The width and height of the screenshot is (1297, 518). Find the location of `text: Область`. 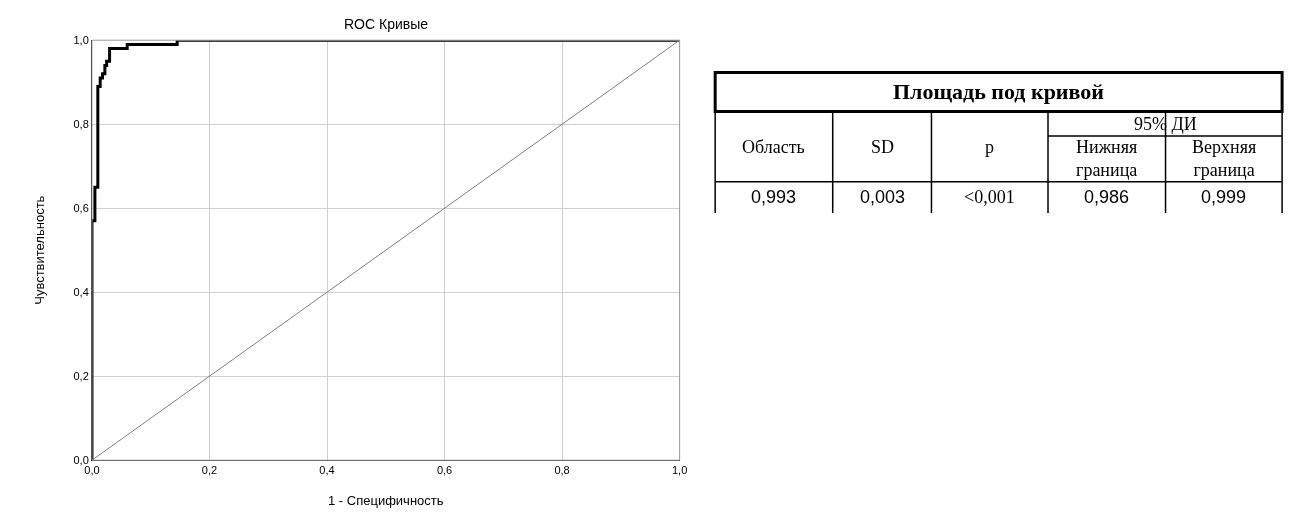

text: Область is located at coordinates (773, 147).